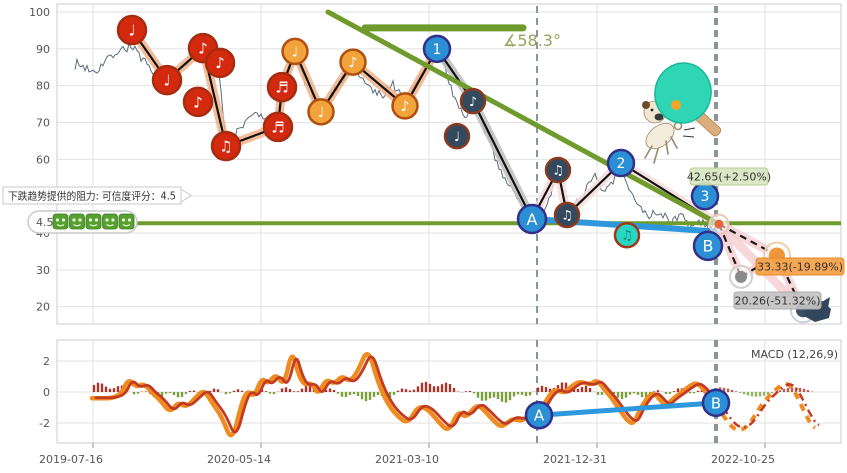 The width and height of the screenshot is (847, 473). I want to click on forecast-gray-dot, so click(741, 276).